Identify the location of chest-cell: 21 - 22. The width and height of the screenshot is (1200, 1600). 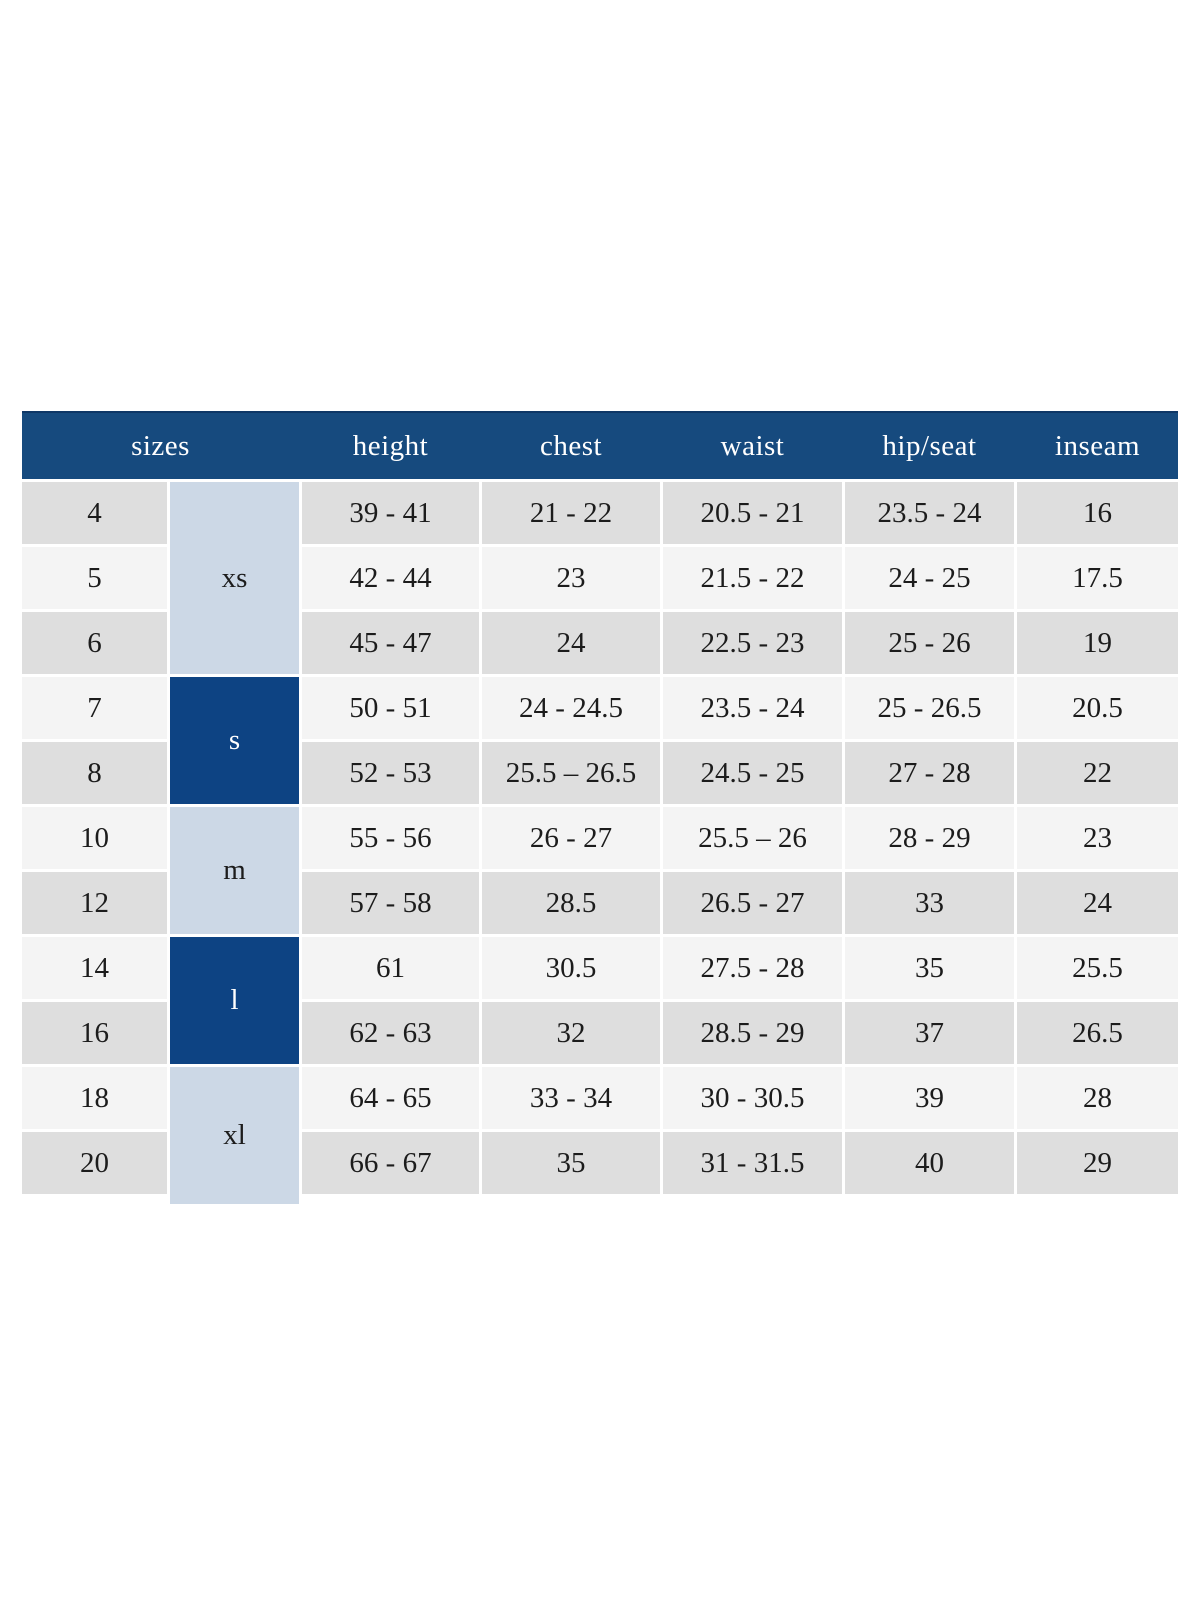
(571, 513).